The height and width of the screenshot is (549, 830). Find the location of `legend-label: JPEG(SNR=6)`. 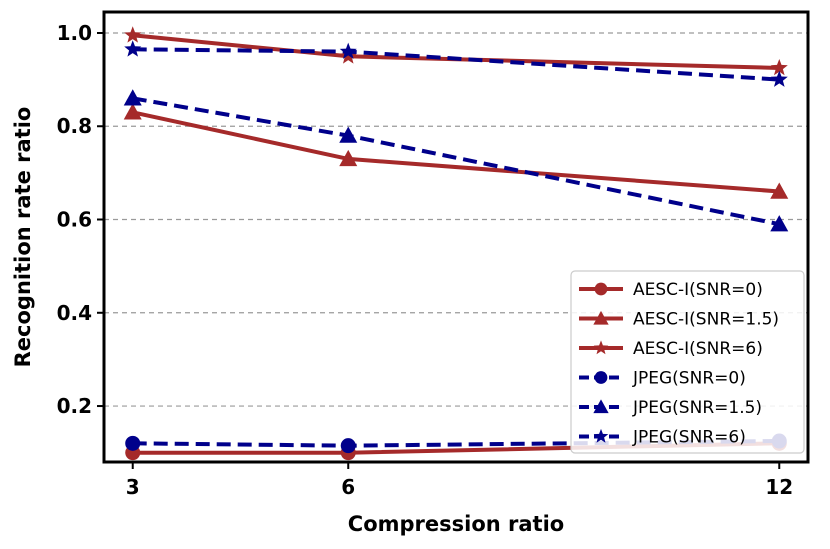

legend-label: JPEG(SNR=6) is located at coordinates (689, 438).